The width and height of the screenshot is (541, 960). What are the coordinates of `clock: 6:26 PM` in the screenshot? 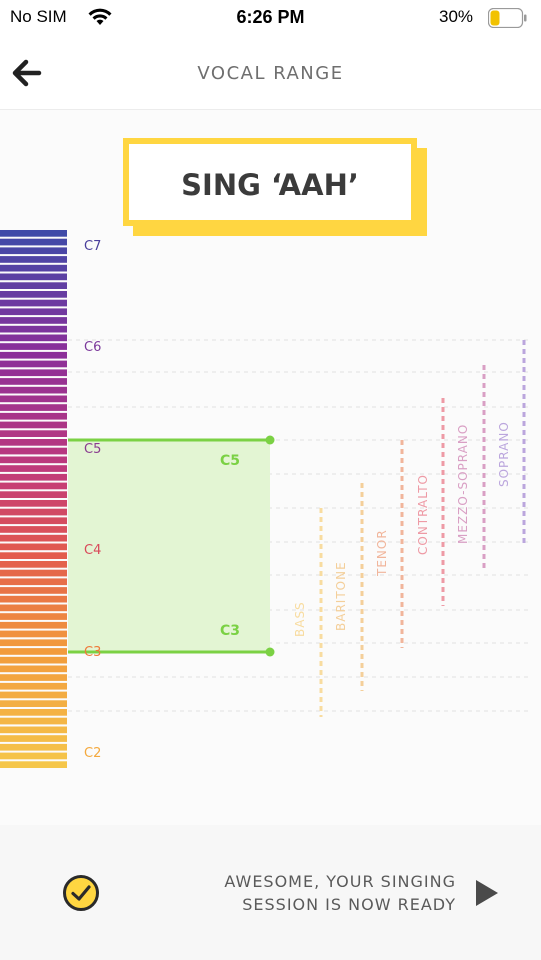 It's located at (270, 17).